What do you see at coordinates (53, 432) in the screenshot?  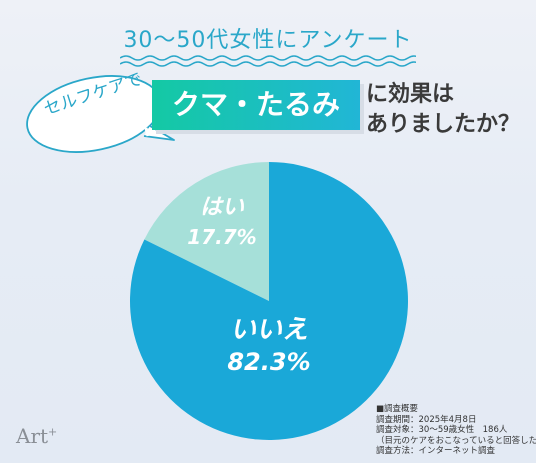 I see `logo-plus-icon: +` at bounding box center [53, 432].